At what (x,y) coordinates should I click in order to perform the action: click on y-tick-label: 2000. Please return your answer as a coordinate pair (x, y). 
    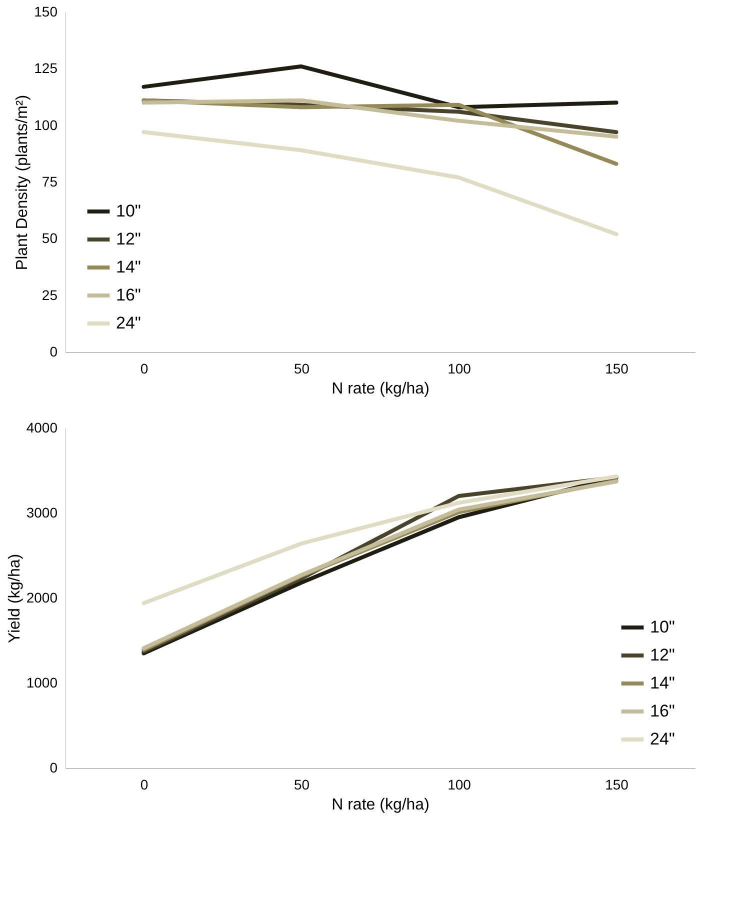
    Looking at the image, I should click on (42, 598).